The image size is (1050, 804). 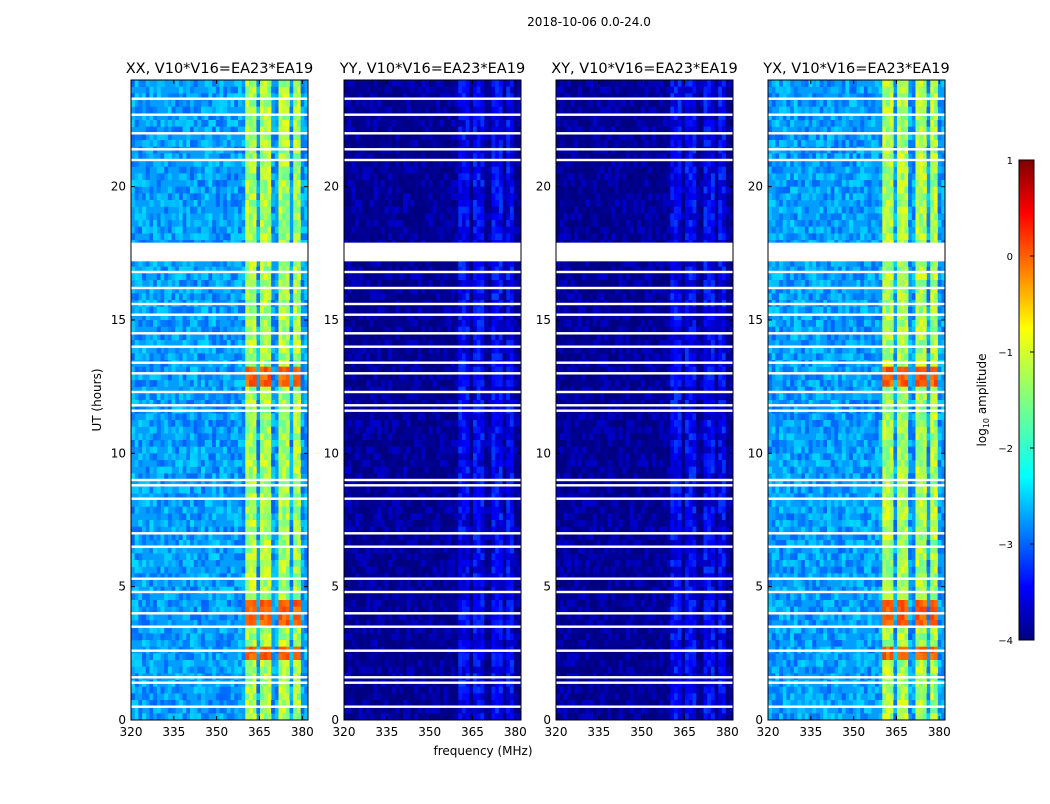 I want to click on x-tick-label: 320, so click(x=131, y=732).